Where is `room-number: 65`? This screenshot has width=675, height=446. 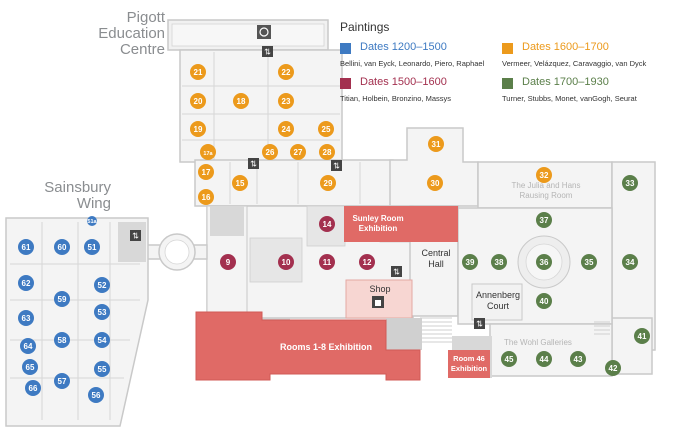 room-number: 65 is located at coordinates (30, 367).